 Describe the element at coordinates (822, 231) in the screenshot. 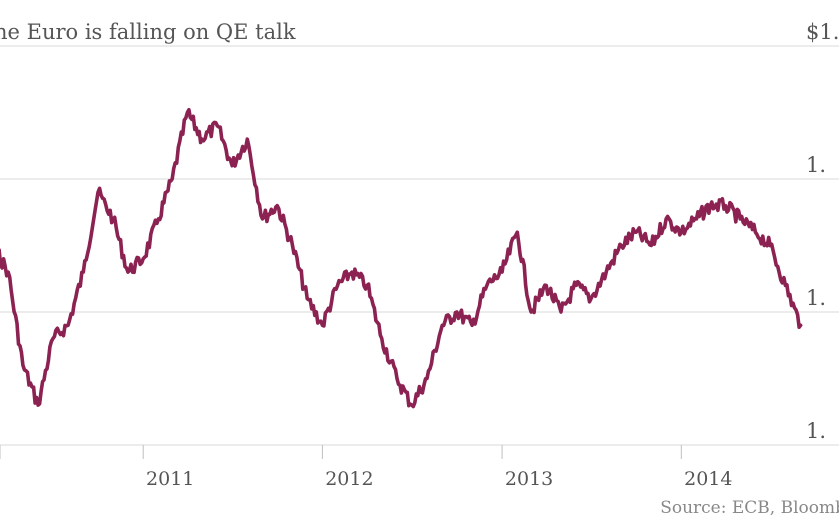

I see `y-axis: $1. 1. 1. 1.` at that location.